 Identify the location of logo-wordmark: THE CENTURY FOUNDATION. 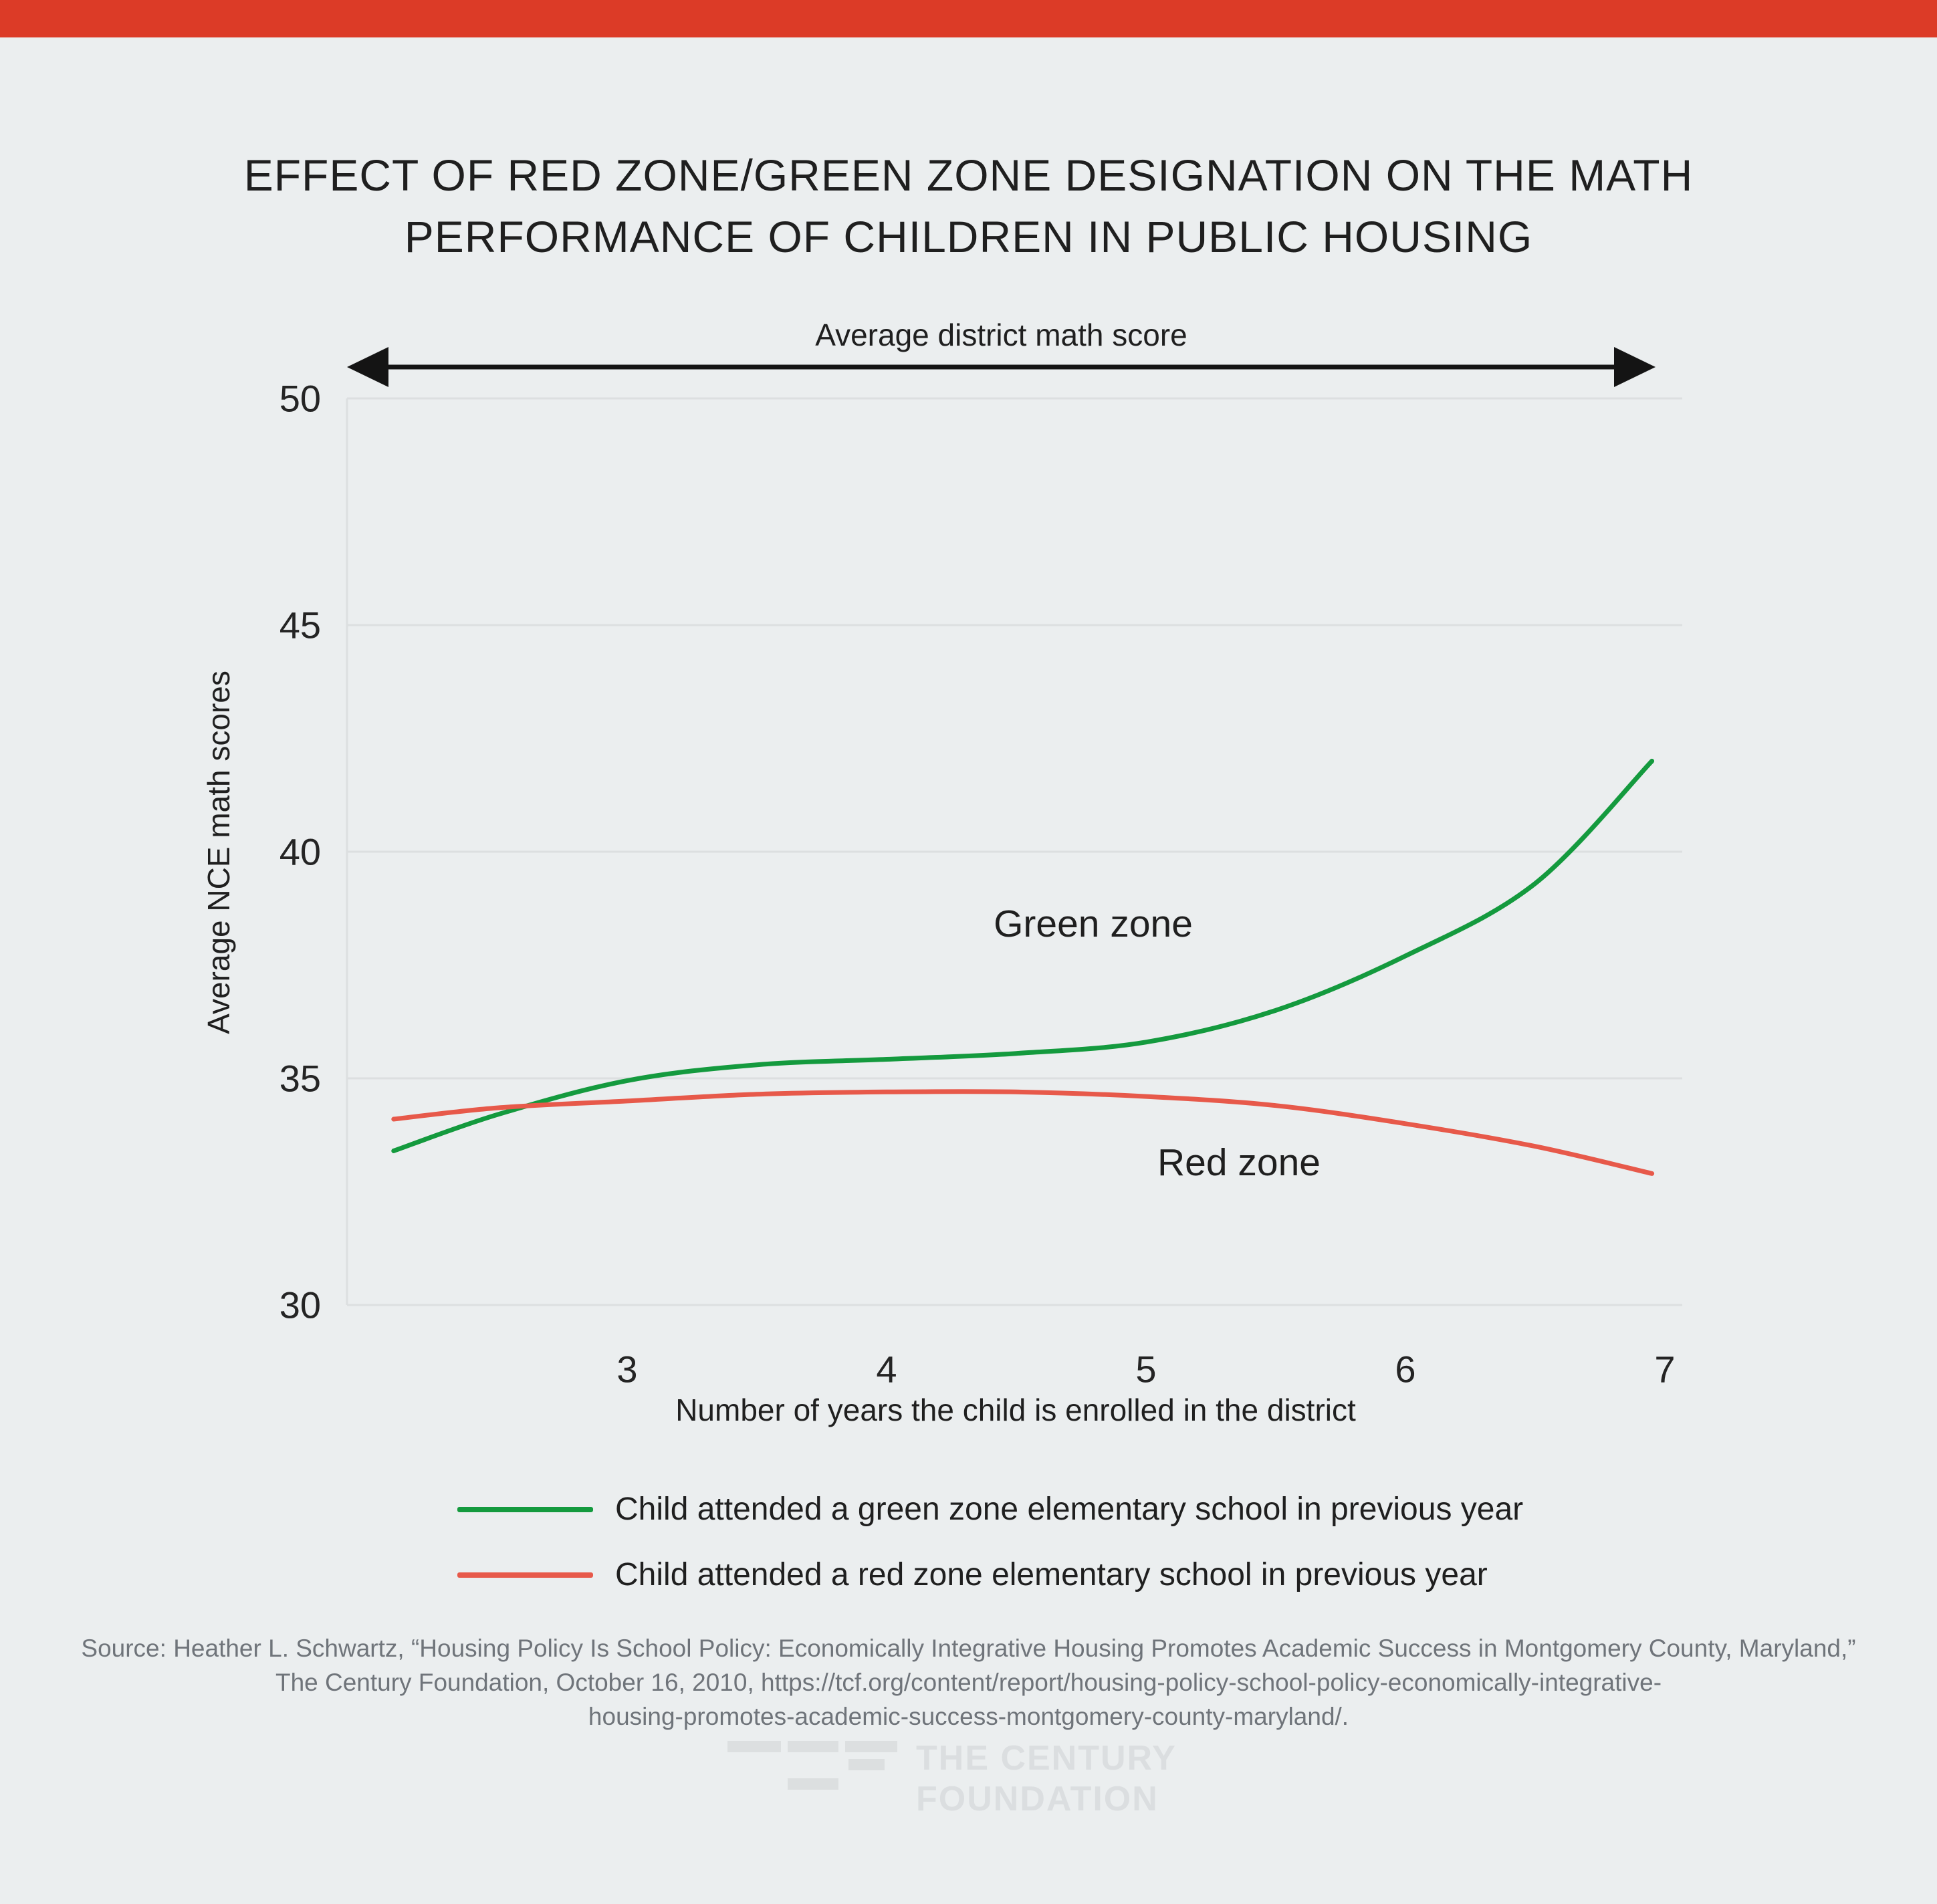
(1046, 1779).